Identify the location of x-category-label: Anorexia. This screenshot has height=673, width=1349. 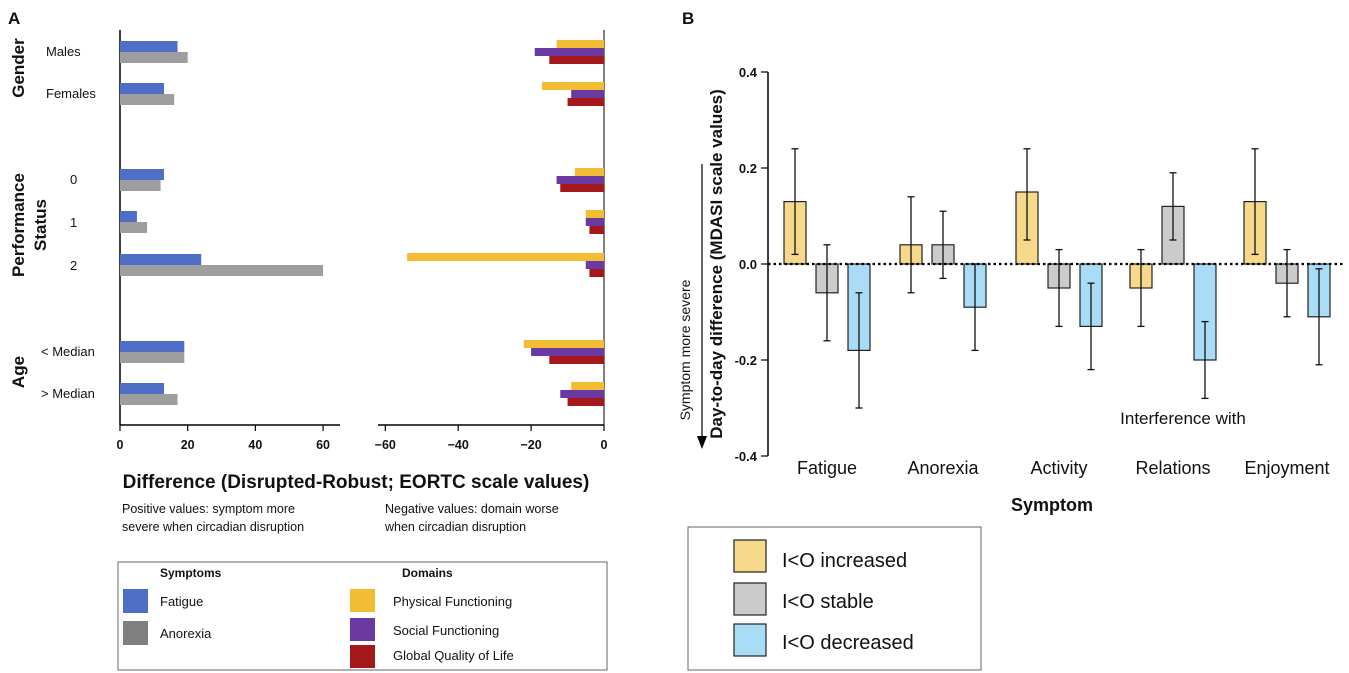
(943, 468).